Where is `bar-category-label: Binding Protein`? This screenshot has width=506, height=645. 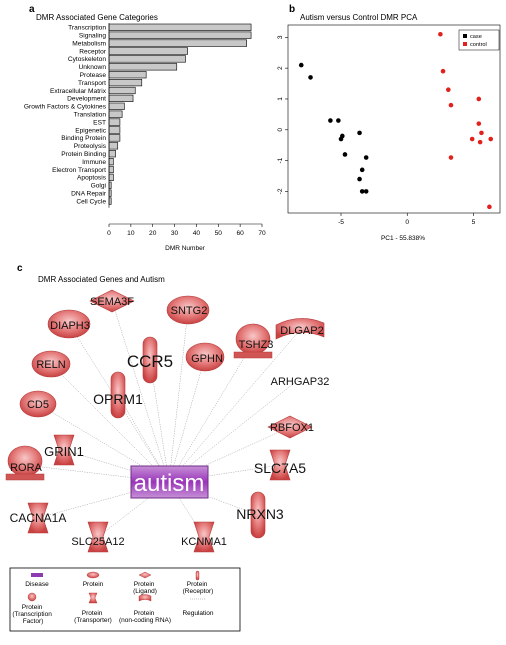 bar-category-label: Binding Protein is located at coordinates (83, 138).